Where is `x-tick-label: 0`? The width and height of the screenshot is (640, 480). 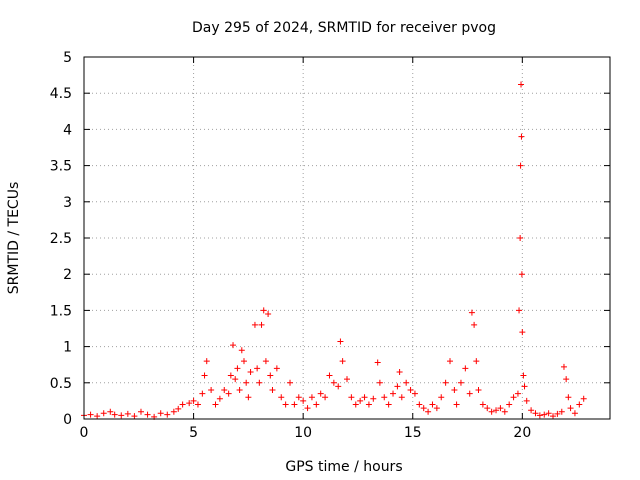 x-tick-label: 0 is located at coordinates (84, 433).